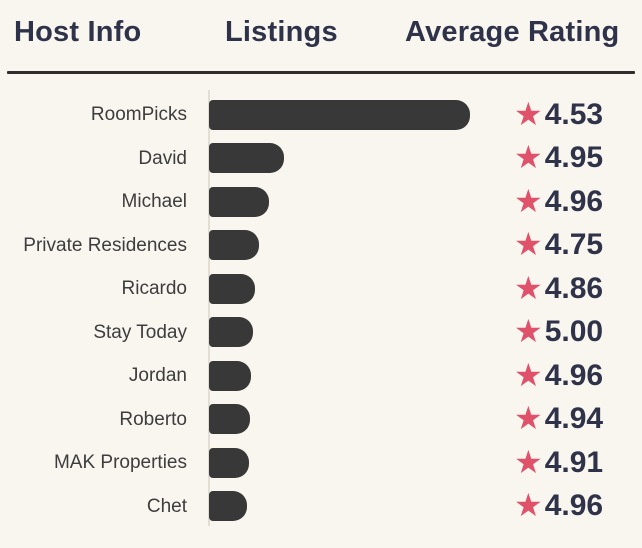 This screenshot has width=642, height=548. I want to click on rating-cell: ★ 5.00, so click(559, 331).